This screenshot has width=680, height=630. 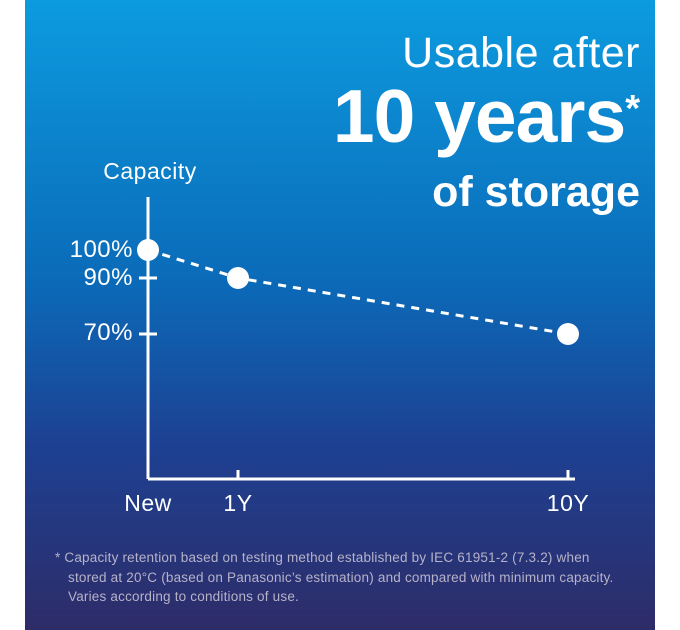 What do you see at coordinates (536, 192) in the screenshot?
I see `headline-line3: of storage` at bounding box center [536, 192].